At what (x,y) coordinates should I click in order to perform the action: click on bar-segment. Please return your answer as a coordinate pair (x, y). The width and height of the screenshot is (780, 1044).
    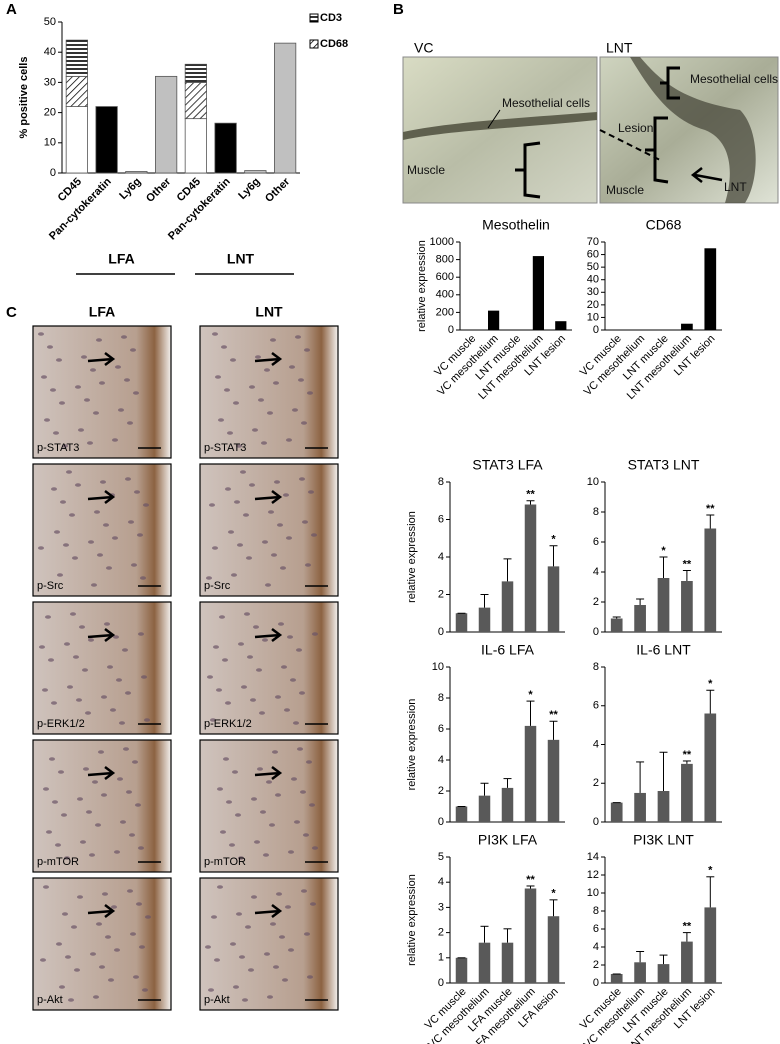
    Looking at the image, I should click on (76, 58).